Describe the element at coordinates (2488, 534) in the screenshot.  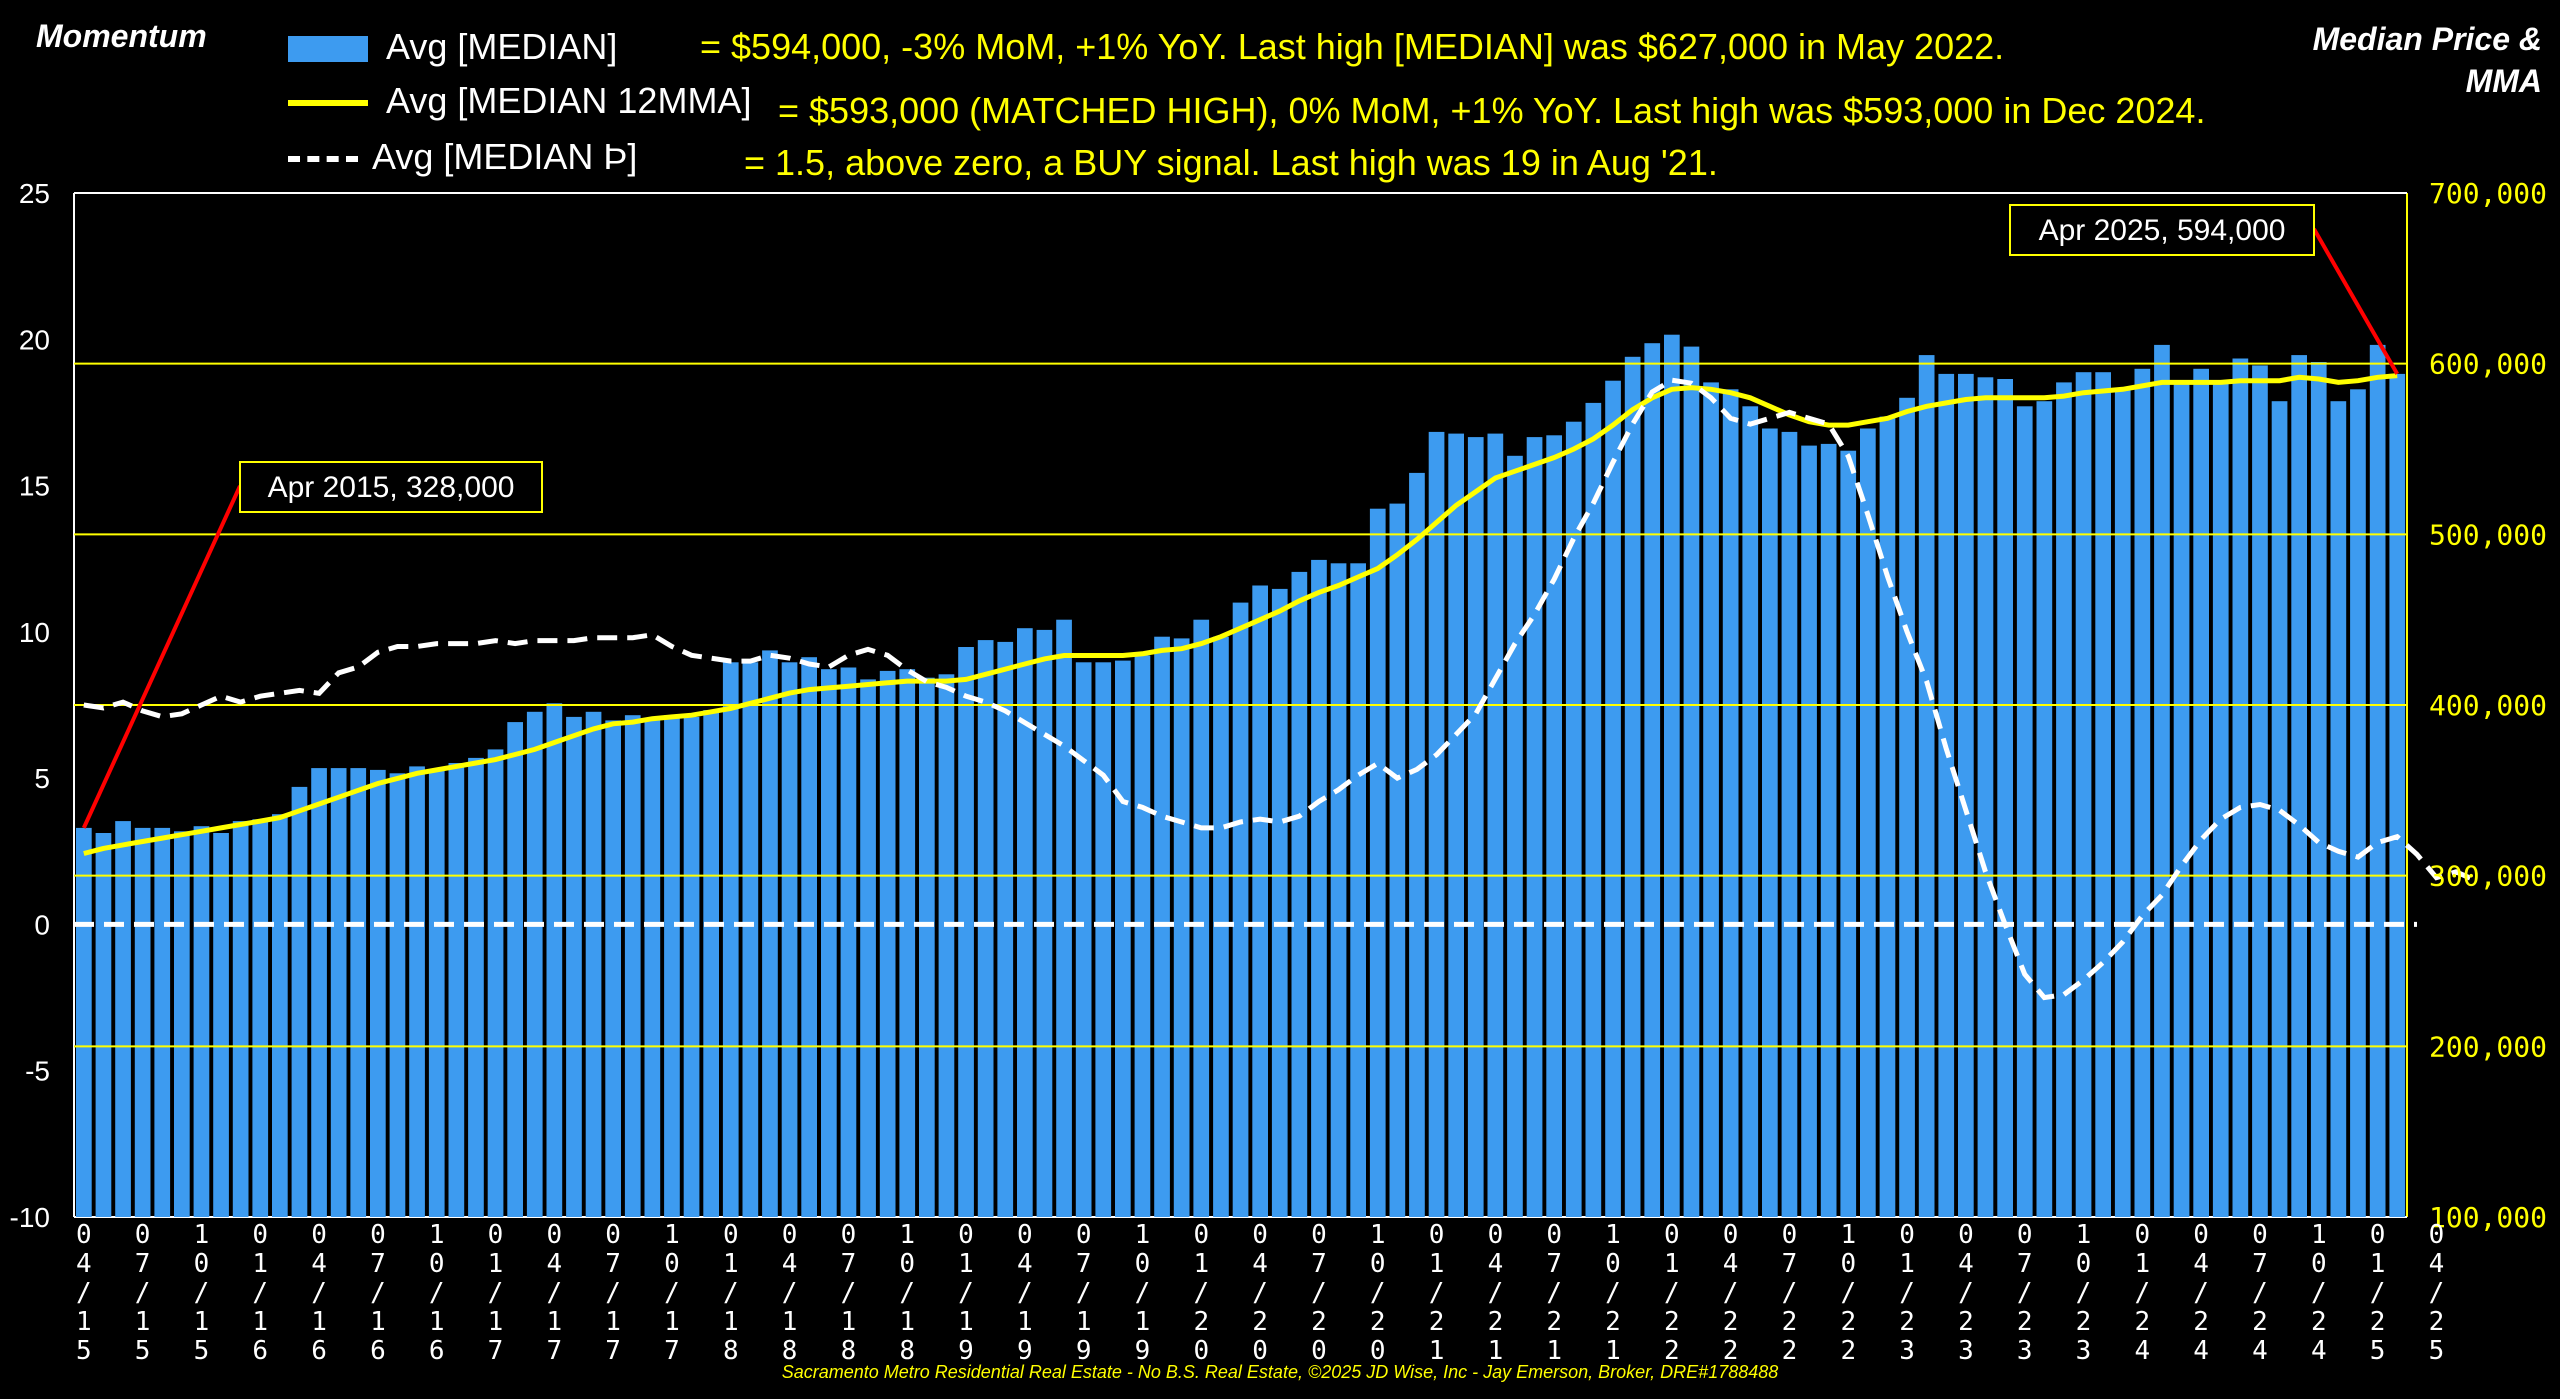
I see `right-tick-label: 500,000` at that location.